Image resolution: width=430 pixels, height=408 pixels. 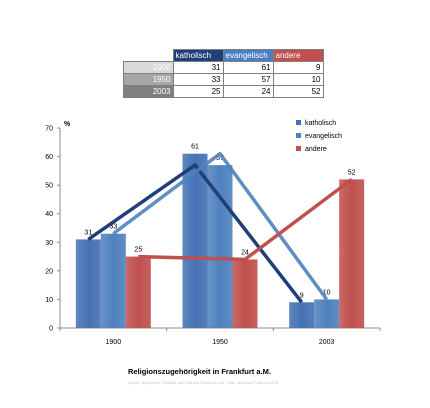 What do you see at coordinates (245, 219) in the screenshot?
I see `trend-line-andere` at bounding box center [245, 219].